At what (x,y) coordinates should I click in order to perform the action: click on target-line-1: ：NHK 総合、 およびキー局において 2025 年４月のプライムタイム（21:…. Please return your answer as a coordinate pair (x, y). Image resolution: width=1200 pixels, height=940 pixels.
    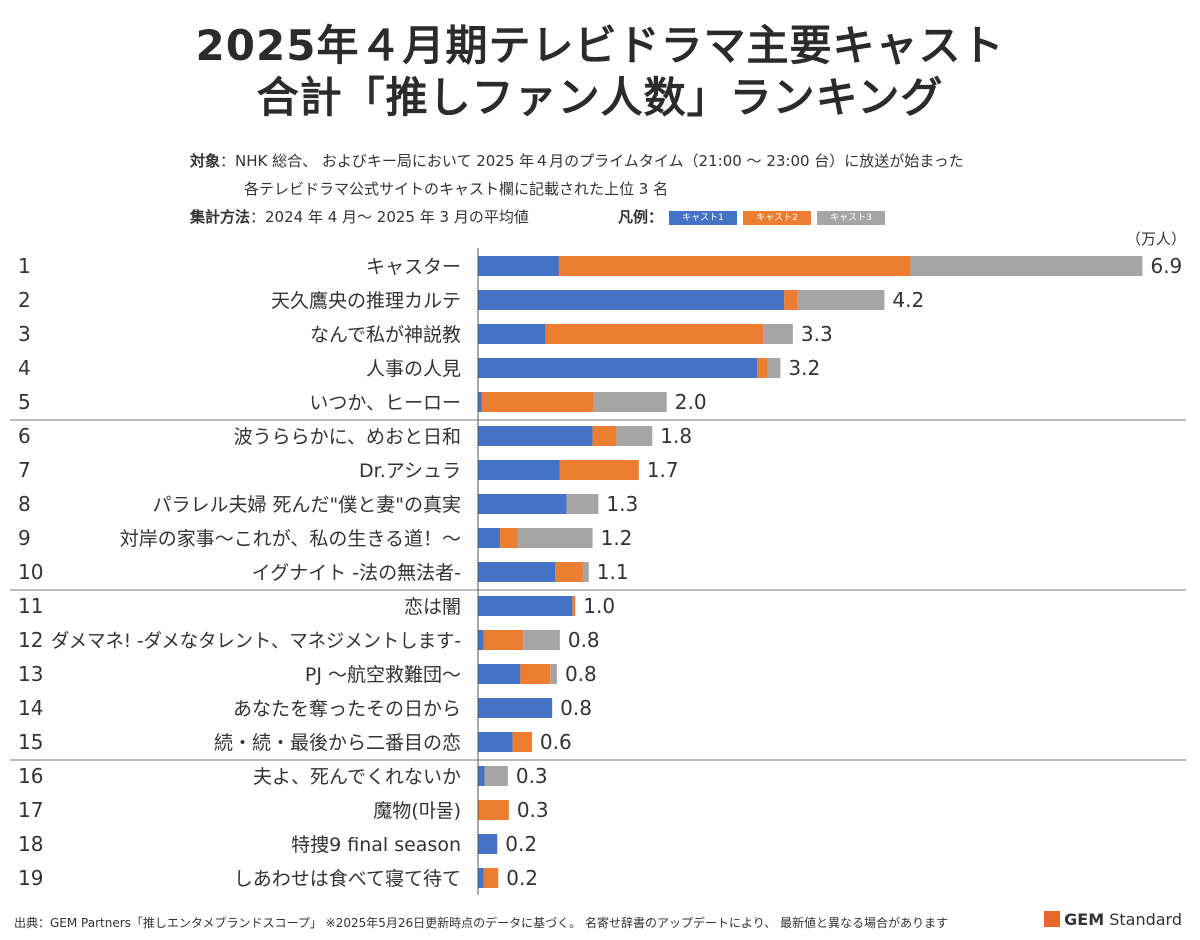
    Looking at the image, I should click on (592, 161).